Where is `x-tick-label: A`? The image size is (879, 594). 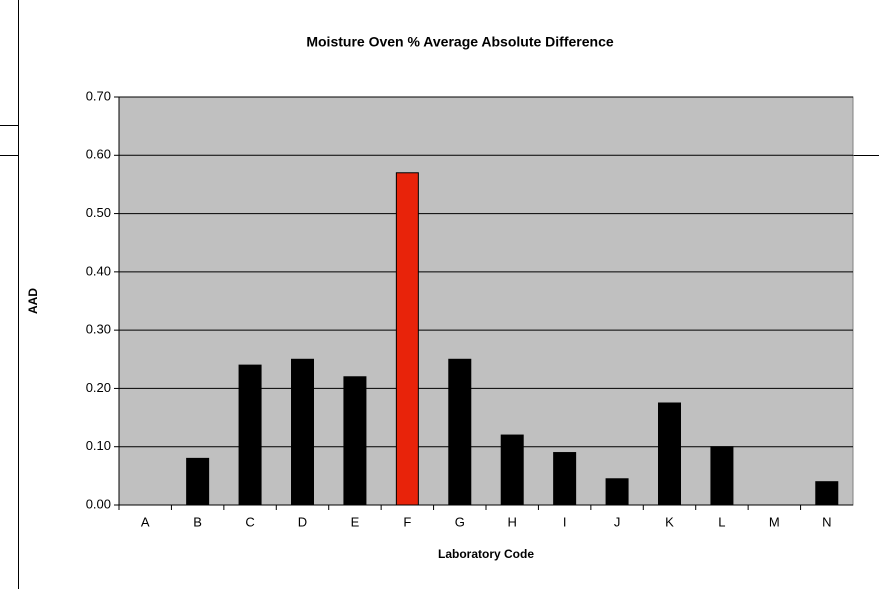
x-tick-label: A is located at coordinates (145, 521).